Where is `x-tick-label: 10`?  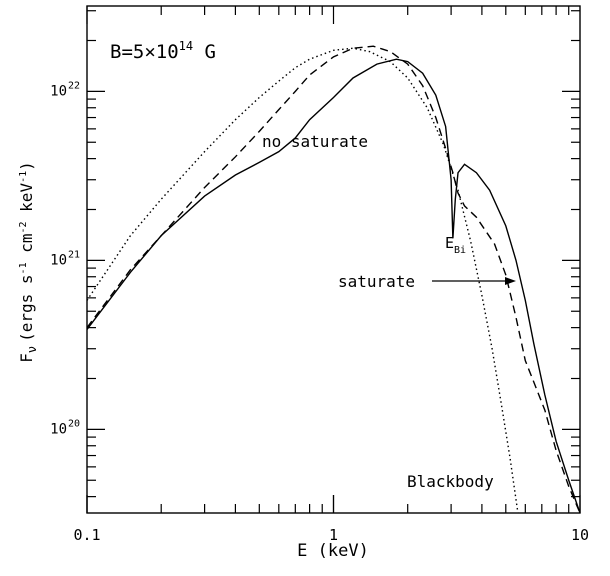 x-tick-label: 10 is located at coordinates (580, 535).